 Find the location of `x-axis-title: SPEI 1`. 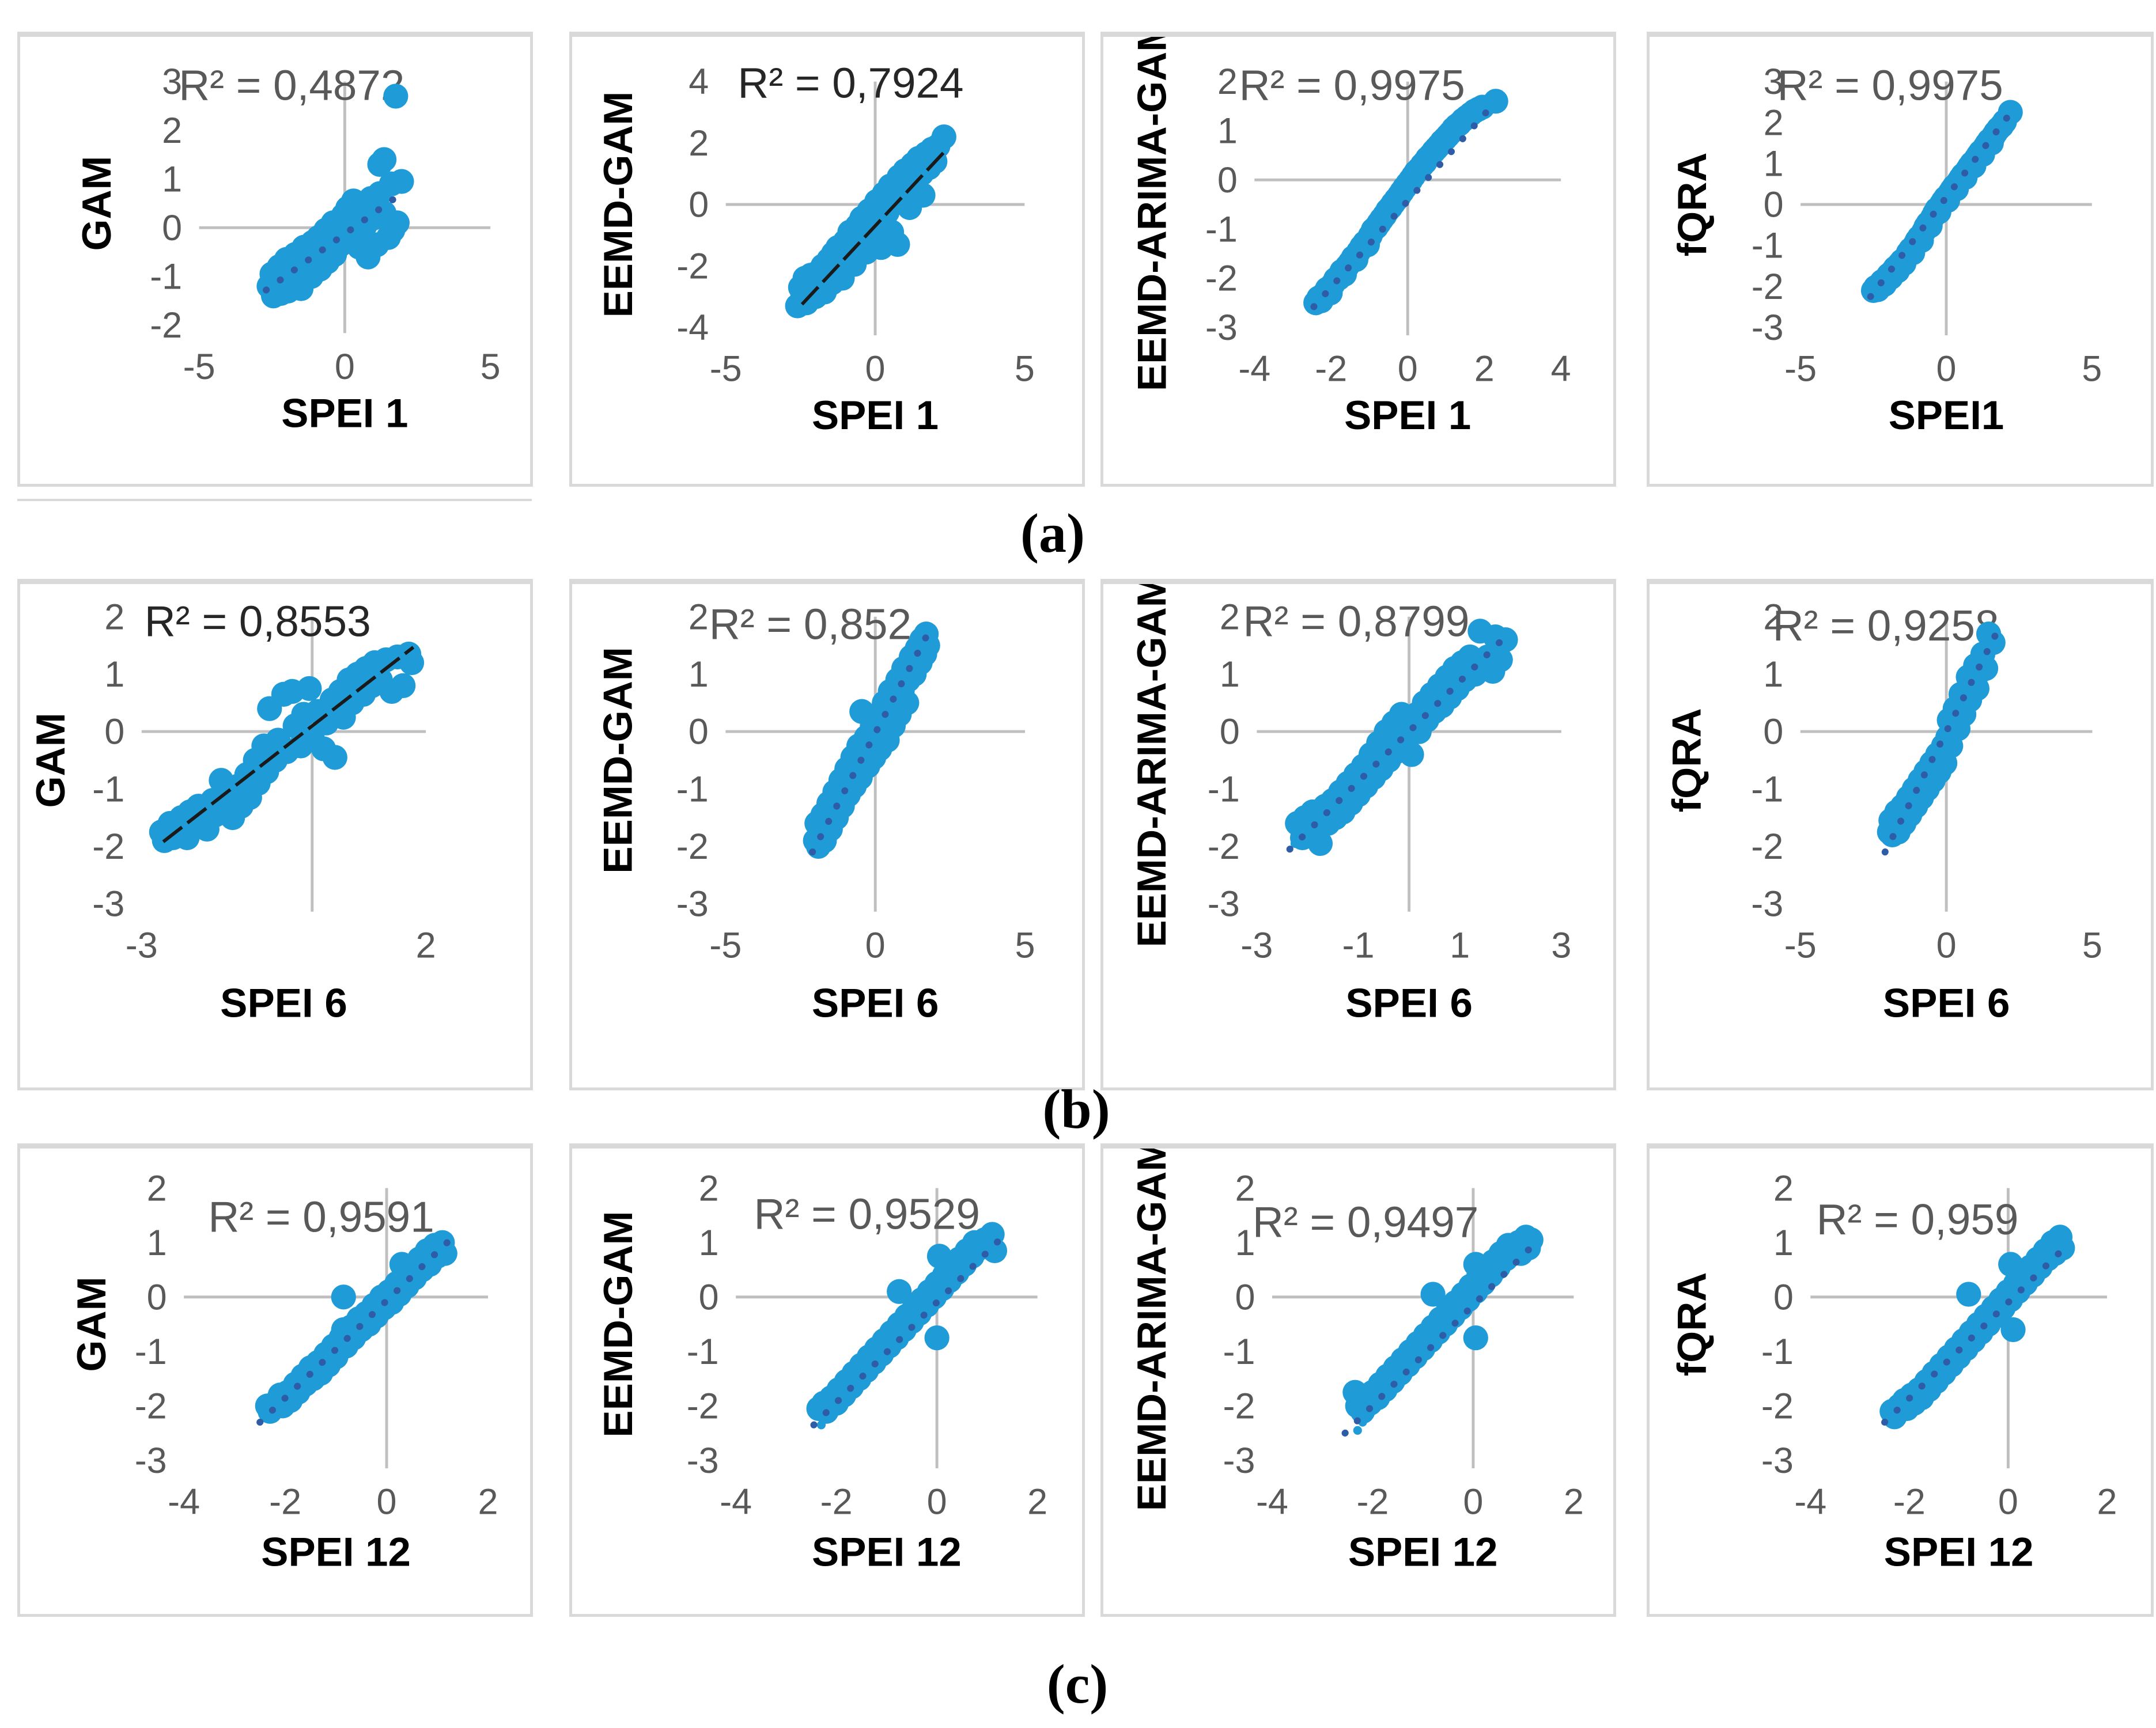

x-axis-title: SPEI 1 is located at coordinates (876, 415).